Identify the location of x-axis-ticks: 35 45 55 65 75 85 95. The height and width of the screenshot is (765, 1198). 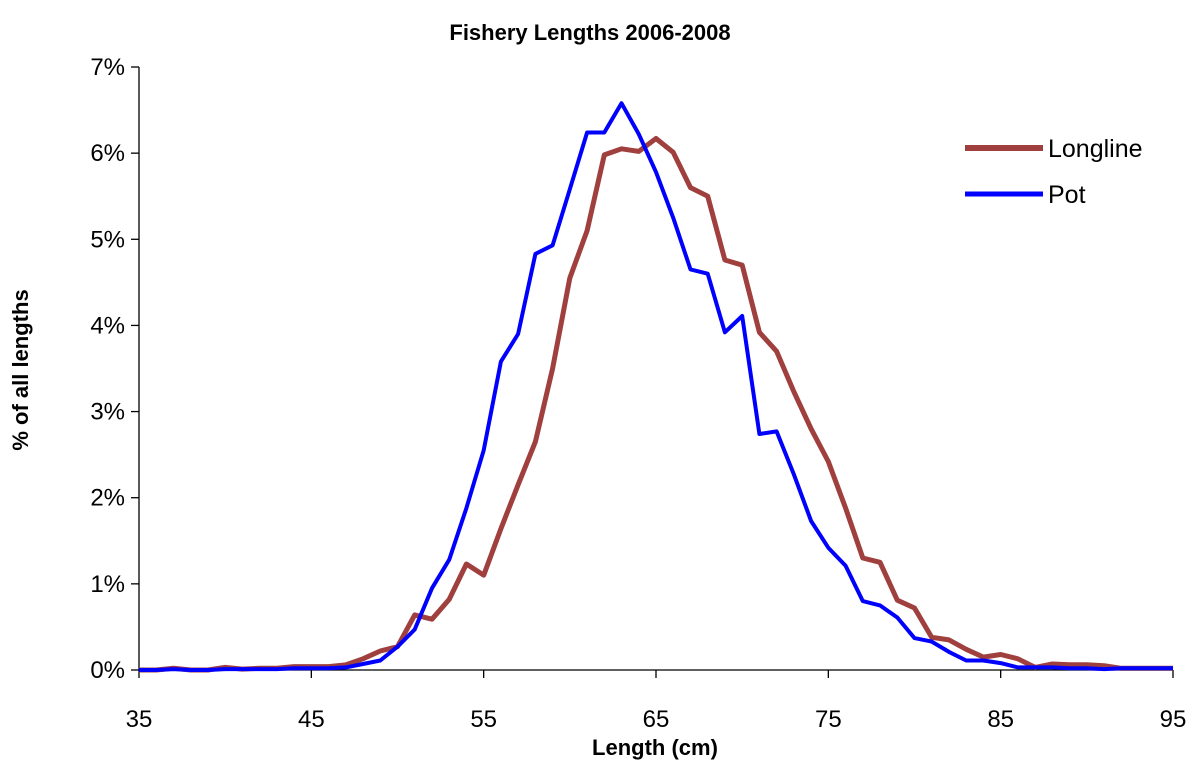
(656, 701).